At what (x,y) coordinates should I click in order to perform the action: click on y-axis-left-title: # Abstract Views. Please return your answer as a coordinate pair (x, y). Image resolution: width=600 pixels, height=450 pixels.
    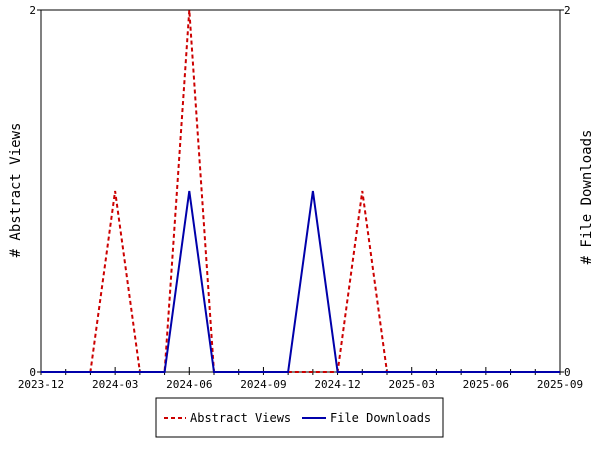
    Looking at the image, I should click on (16, 190).